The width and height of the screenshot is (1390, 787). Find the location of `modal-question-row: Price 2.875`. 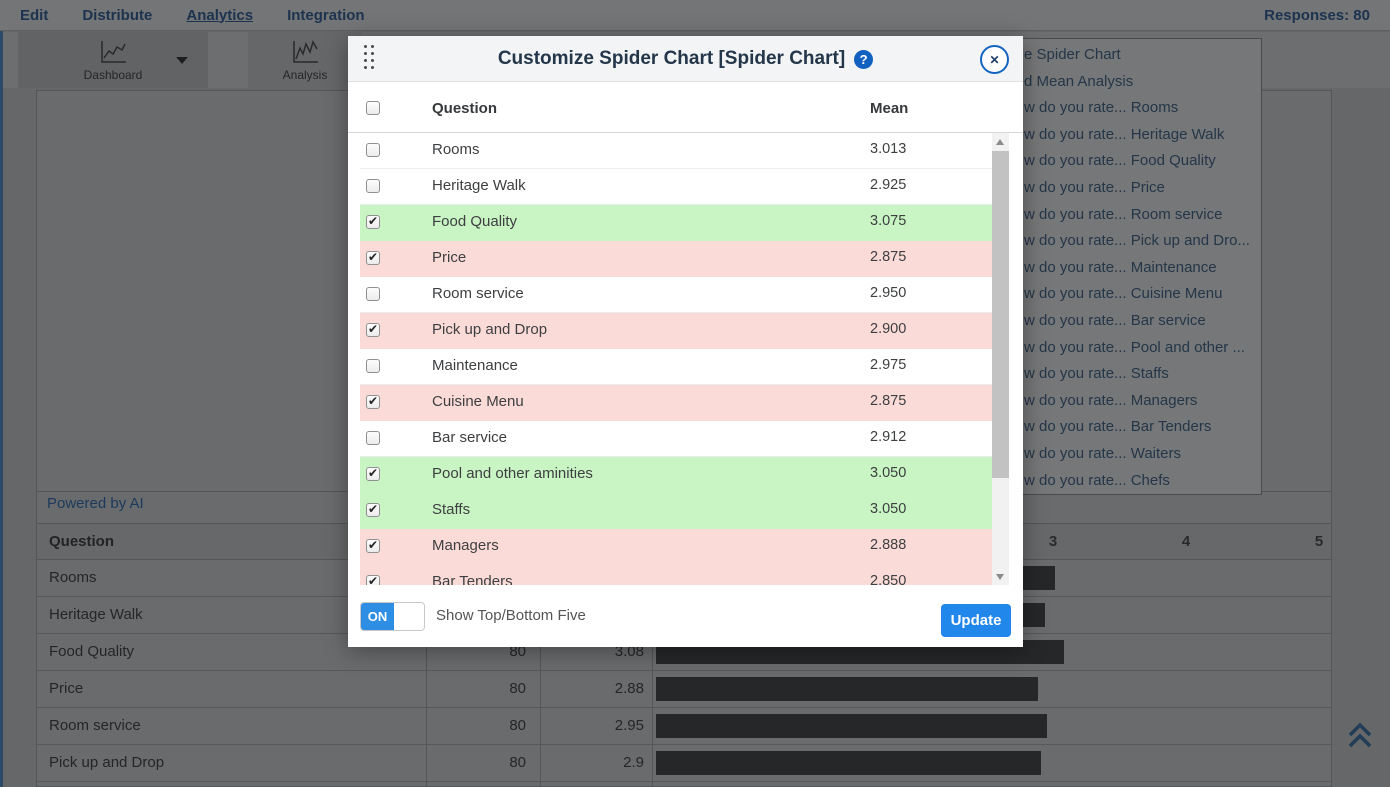

modal-question-row: Price 2.875 is located at coordinates (676, 259).